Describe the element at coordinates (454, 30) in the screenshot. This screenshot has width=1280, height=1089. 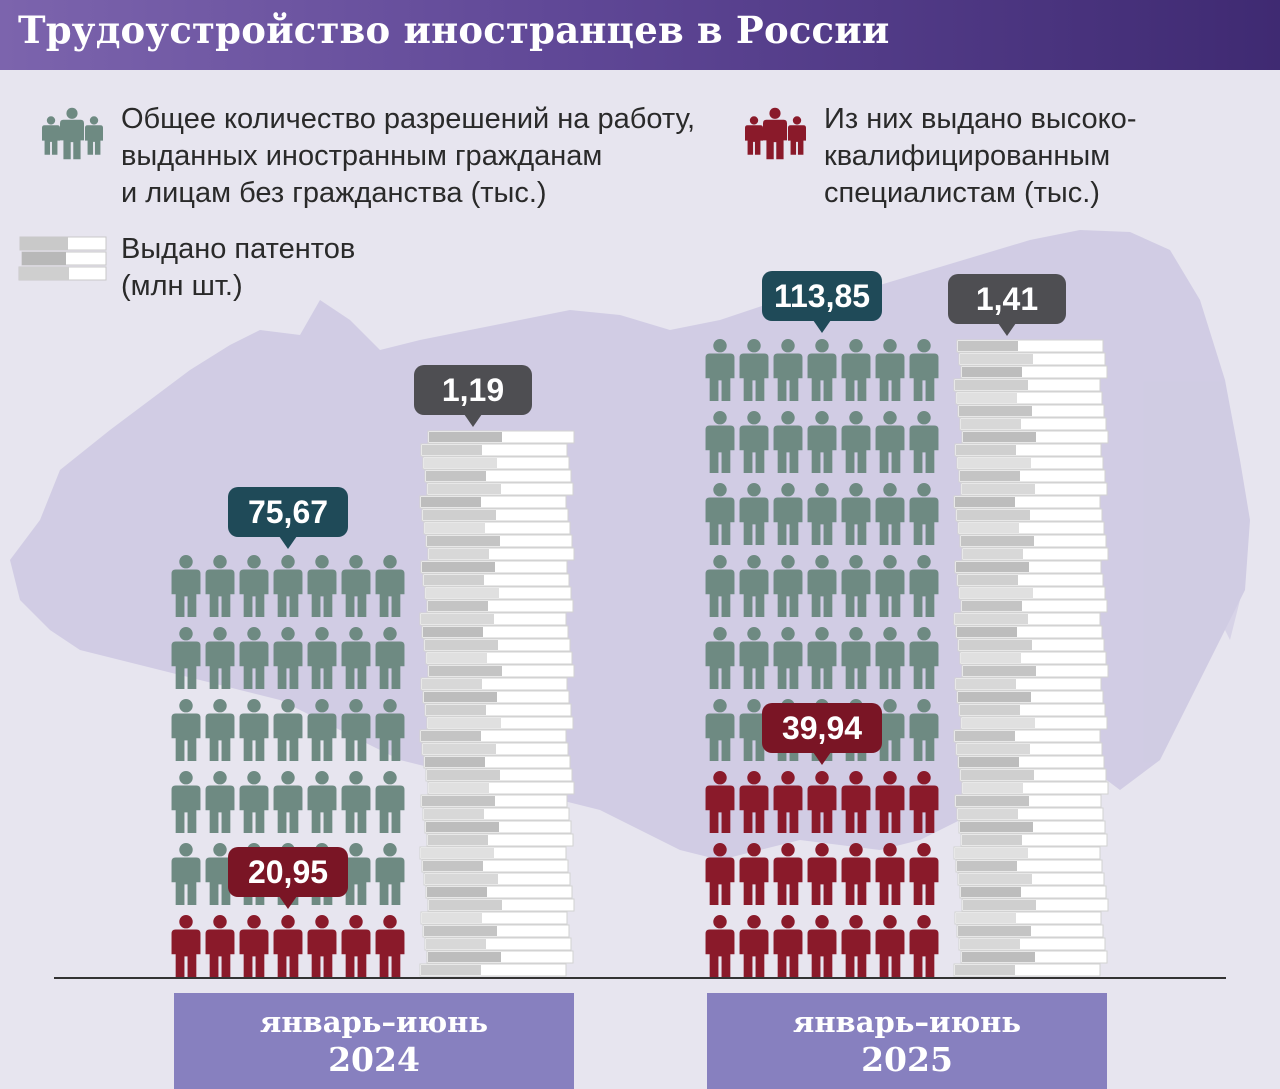
I see `chart-title: Трудоустройство иностранцев в России` at that location.